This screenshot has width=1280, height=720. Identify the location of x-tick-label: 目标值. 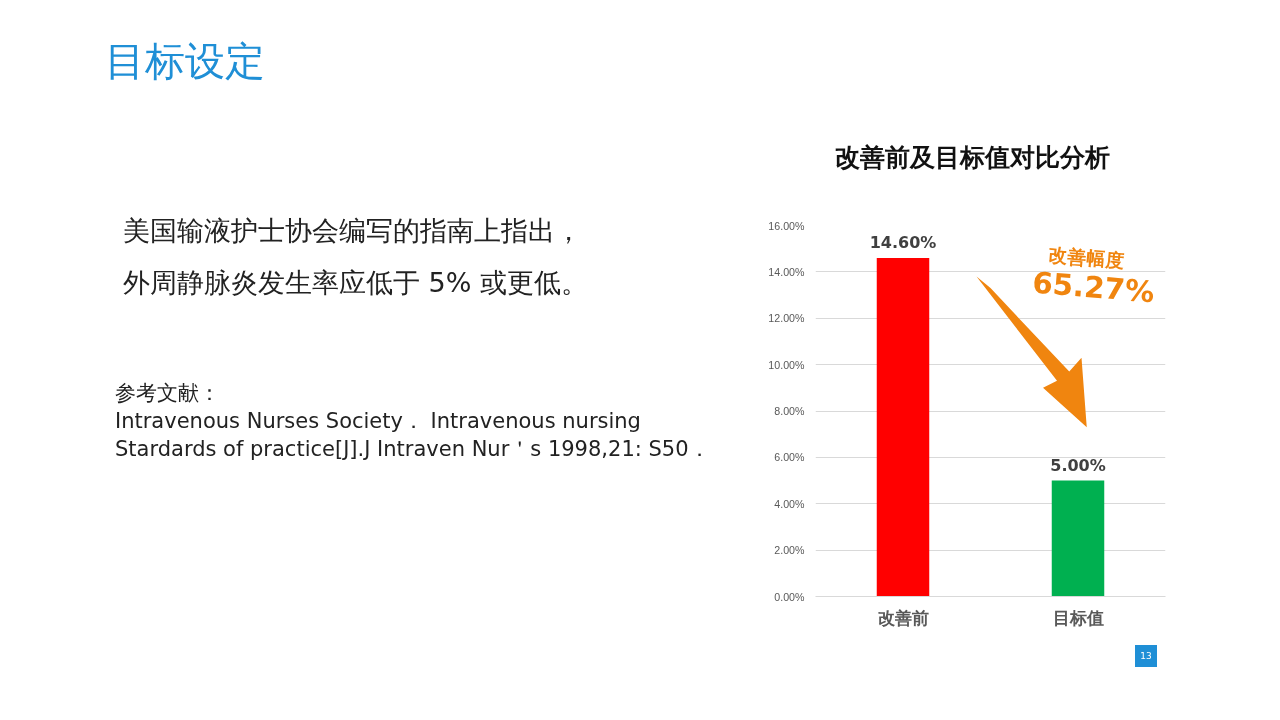
(1078, 617).